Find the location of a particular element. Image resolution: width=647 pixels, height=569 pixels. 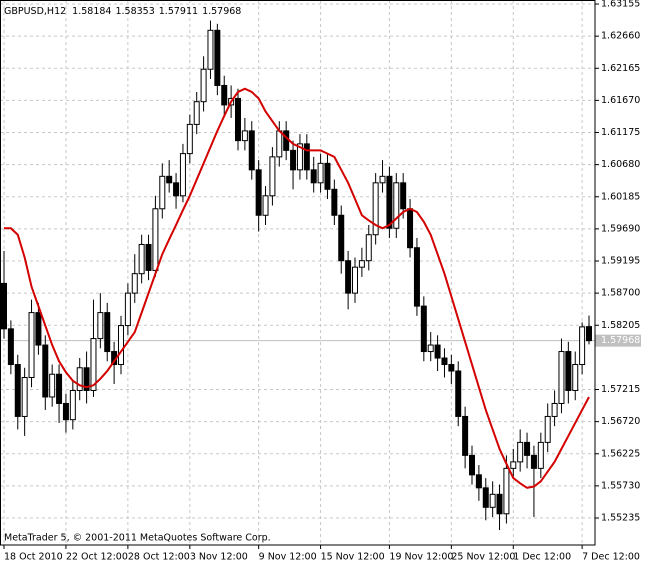

y-tick-label: 1.56225 is located at coordinates (620, 453).